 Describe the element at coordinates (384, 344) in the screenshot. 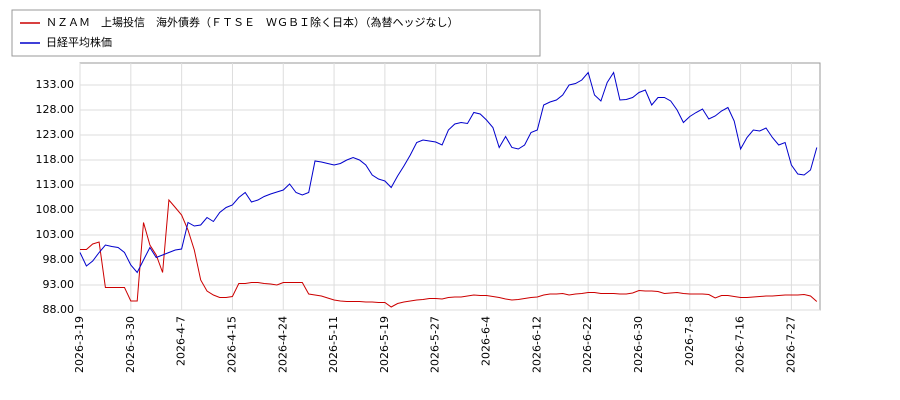

I see `x-tick-label: 2026-5-19` at that location.